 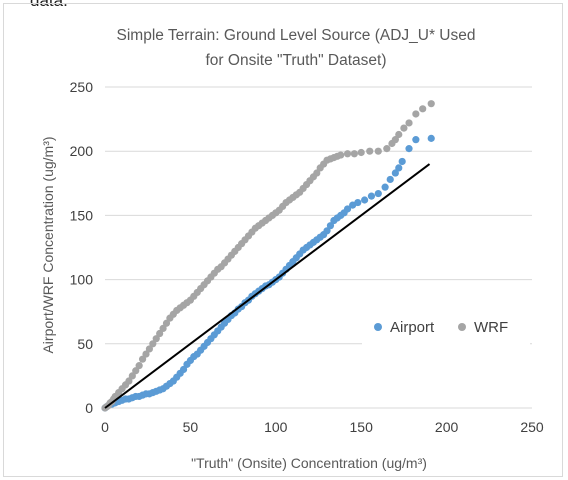 What do you see at coordinates (48, 244) in the screenshot?
I see `y-axis-title: Airport/WRF Concentration (ug/m³)` at bounding box center [48, 244].